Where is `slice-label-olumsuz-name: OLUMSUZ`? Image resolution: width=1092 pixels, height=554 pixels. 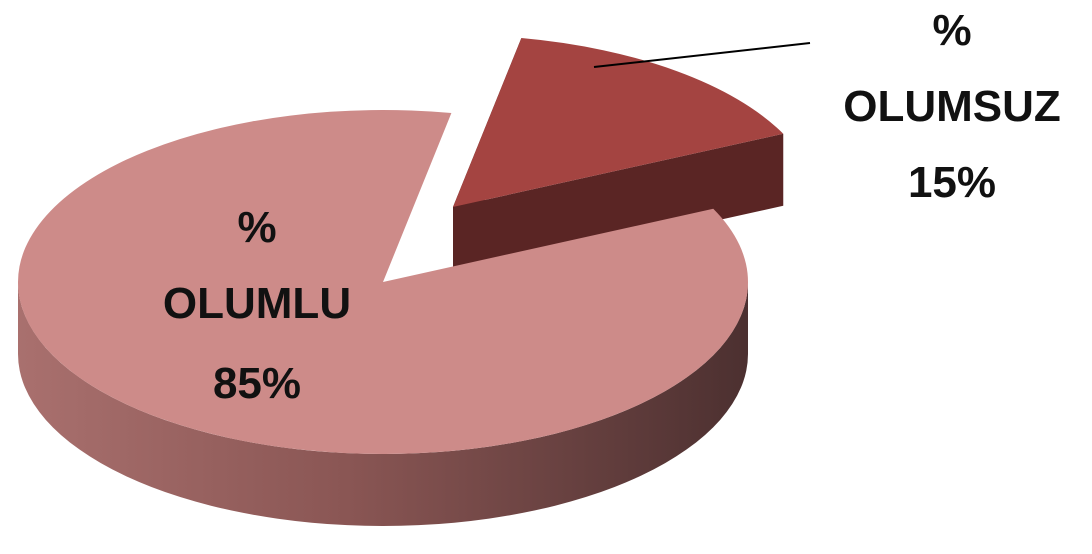
slice-label-olumsuz-name: OLUMSUZ is located at coordinates (952, 106).